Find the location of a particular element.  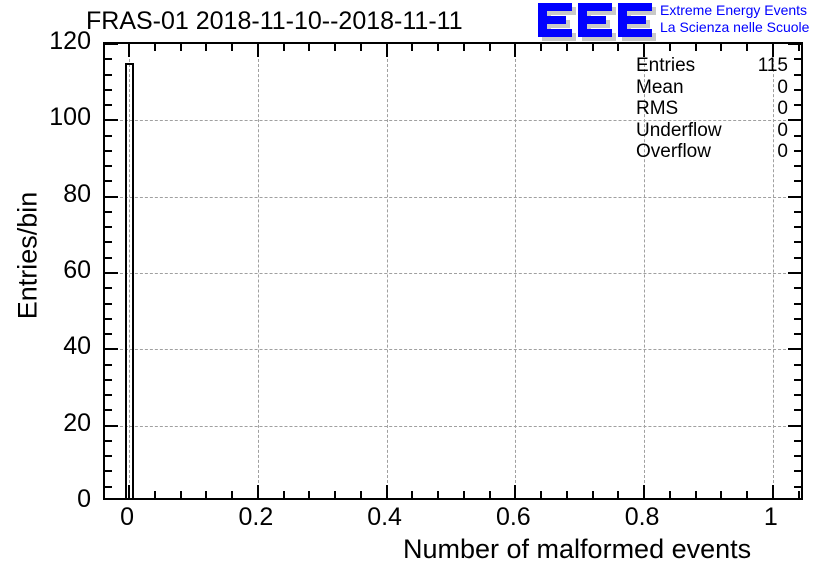

stats-row: Underflow 0 is located at coordinates (712, 131).